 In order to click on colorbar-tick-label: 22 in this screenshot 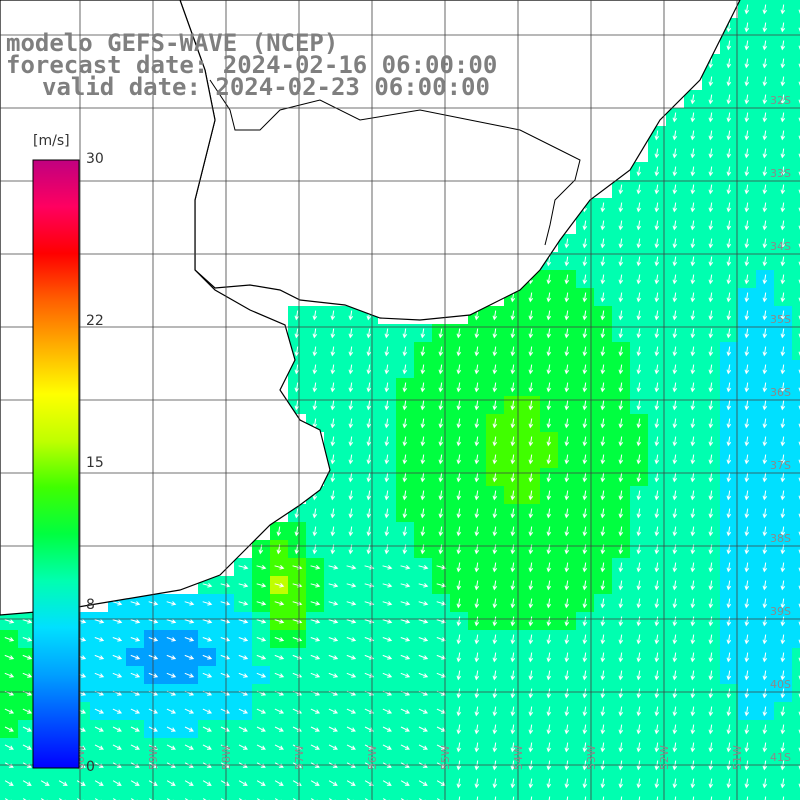, I will do `click(95, 321)`.